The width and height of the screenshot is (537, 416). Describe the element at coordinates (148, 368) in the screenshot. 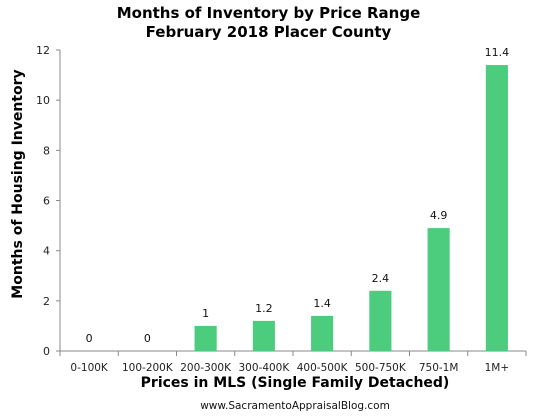

I see `x-tick-label: 100-200K` at that location.